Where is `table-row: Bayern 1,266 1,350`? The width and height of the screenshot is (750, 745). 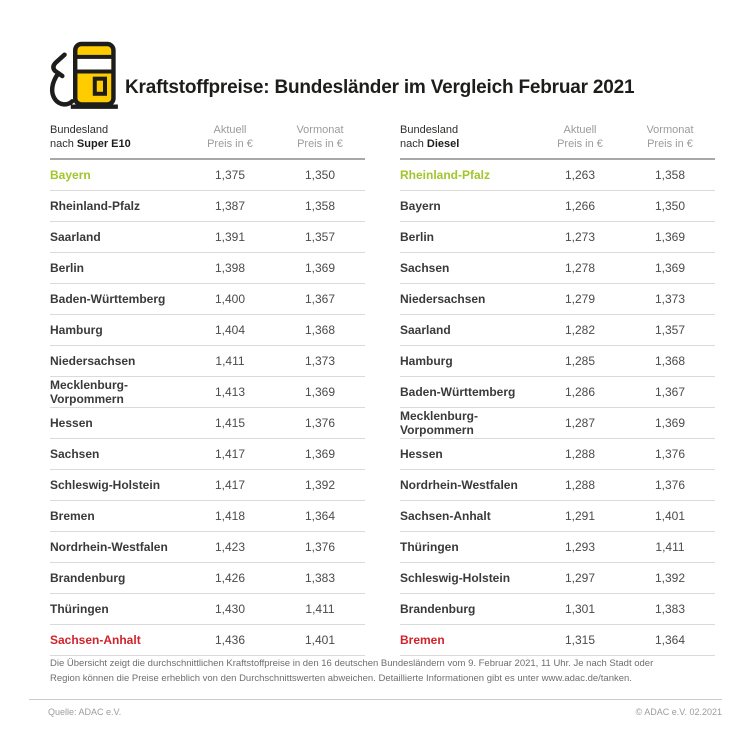 table-row: Bayern 1,266 1,350 is located at coordinates (557, 206).